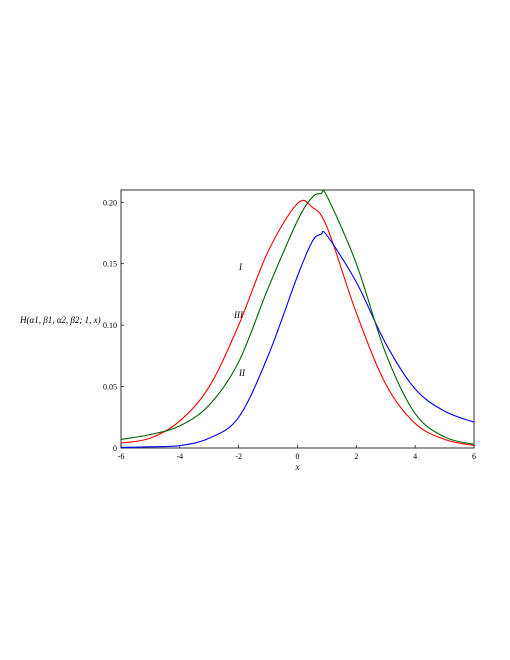 The width and height of the screenshot is (510, 660). Describe the element at coordinates (179, 456) in the screenshot. I see `x-tick-label: -4` at that location.